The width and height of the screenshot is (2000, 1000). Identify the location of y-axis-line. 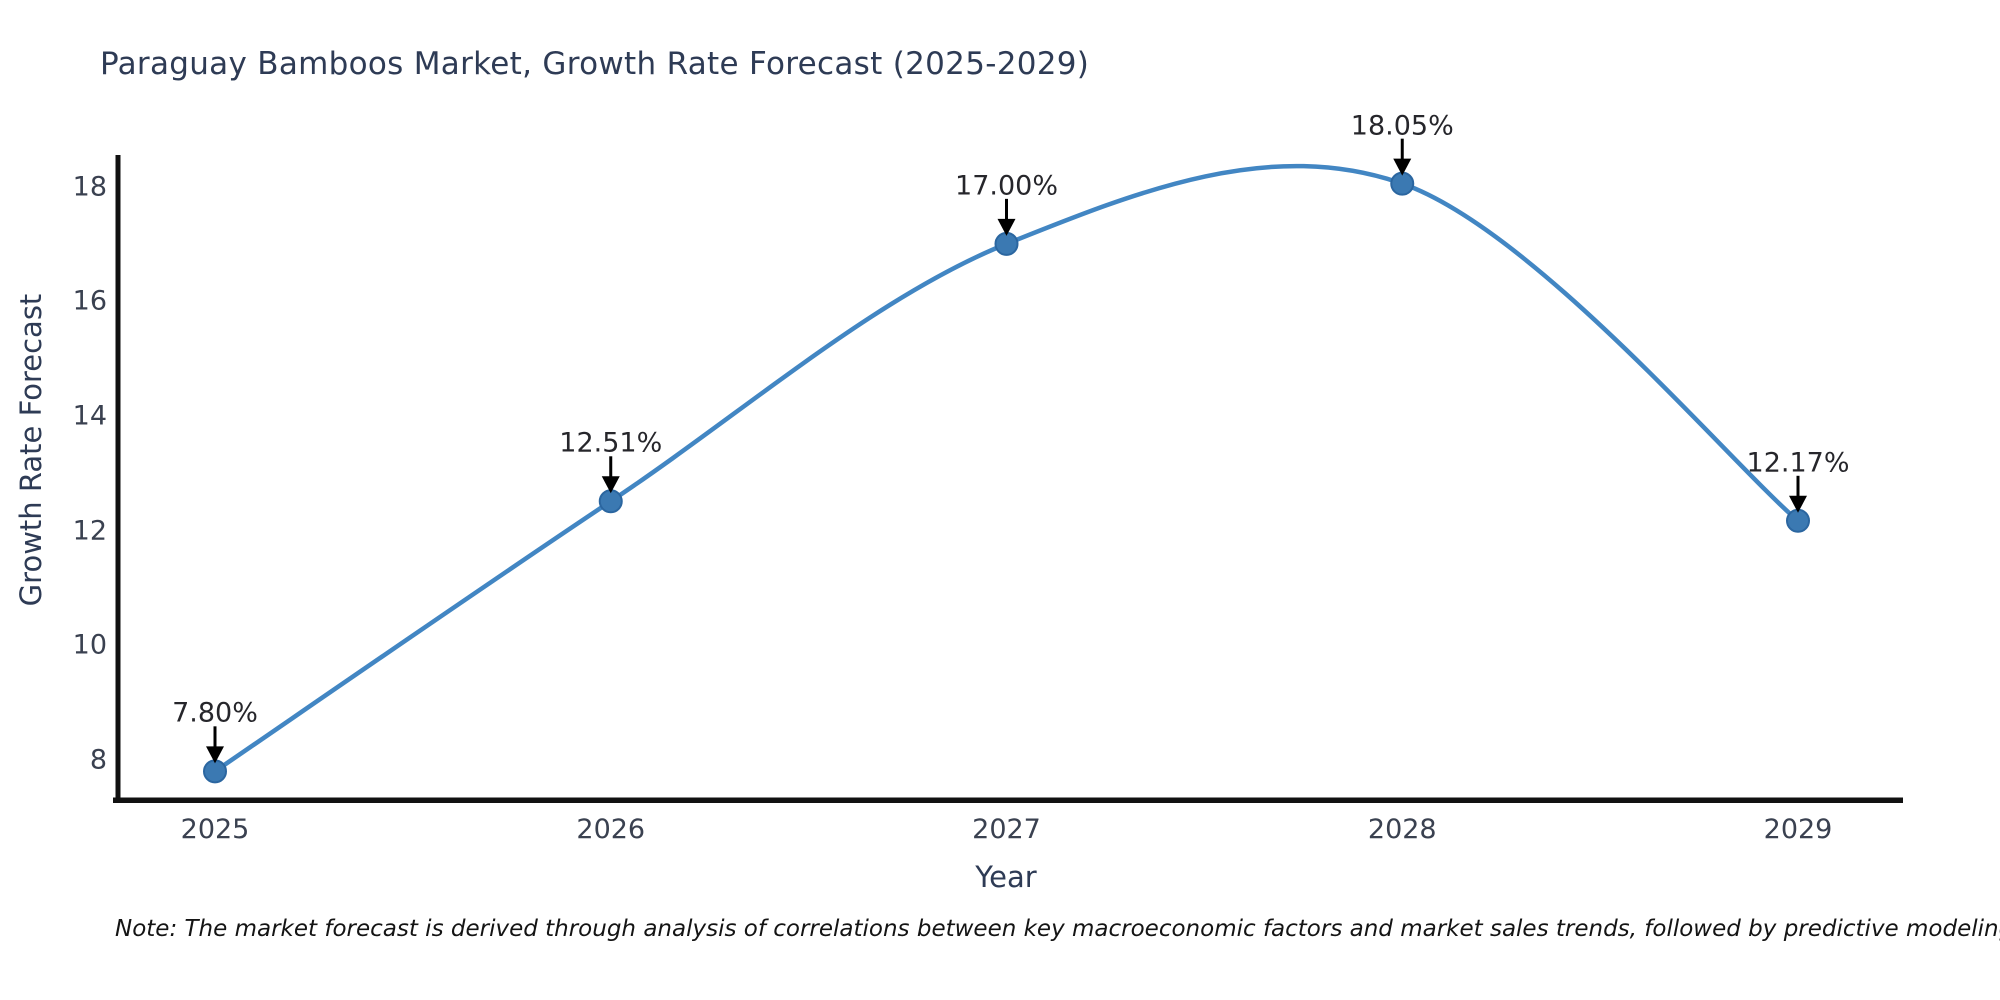
(118, 478).